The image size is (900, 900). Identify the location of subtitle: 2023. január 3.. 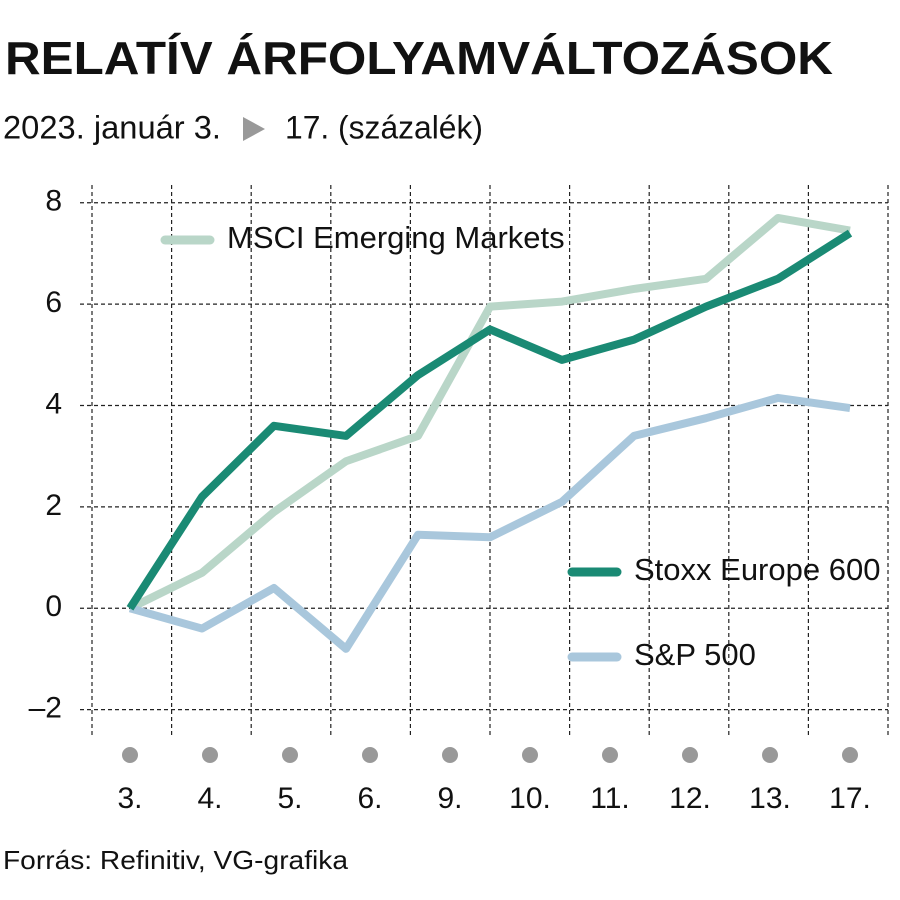
(112, 127).